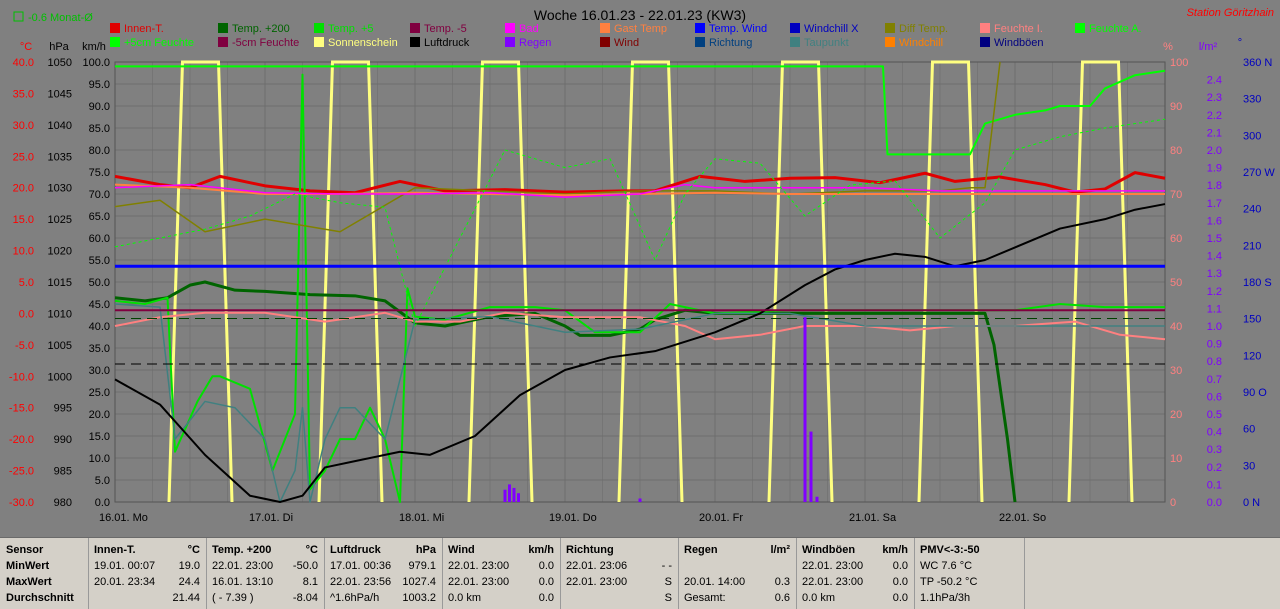  What do you see at coordinates (1214, 133) in the screenshot?
I see `rain-tick-3: 2.1` at bounding box center [1214, 133].